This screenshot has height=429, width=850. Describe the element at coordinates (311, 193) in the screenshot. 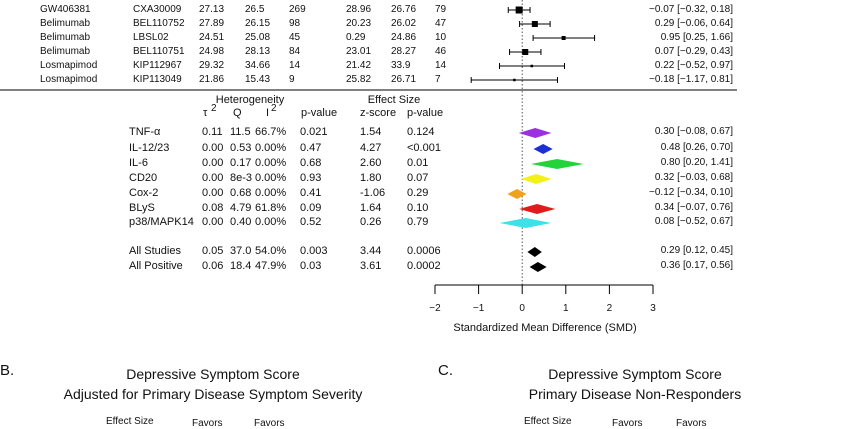

I see `summary-p-cell: 0.41` at that location.